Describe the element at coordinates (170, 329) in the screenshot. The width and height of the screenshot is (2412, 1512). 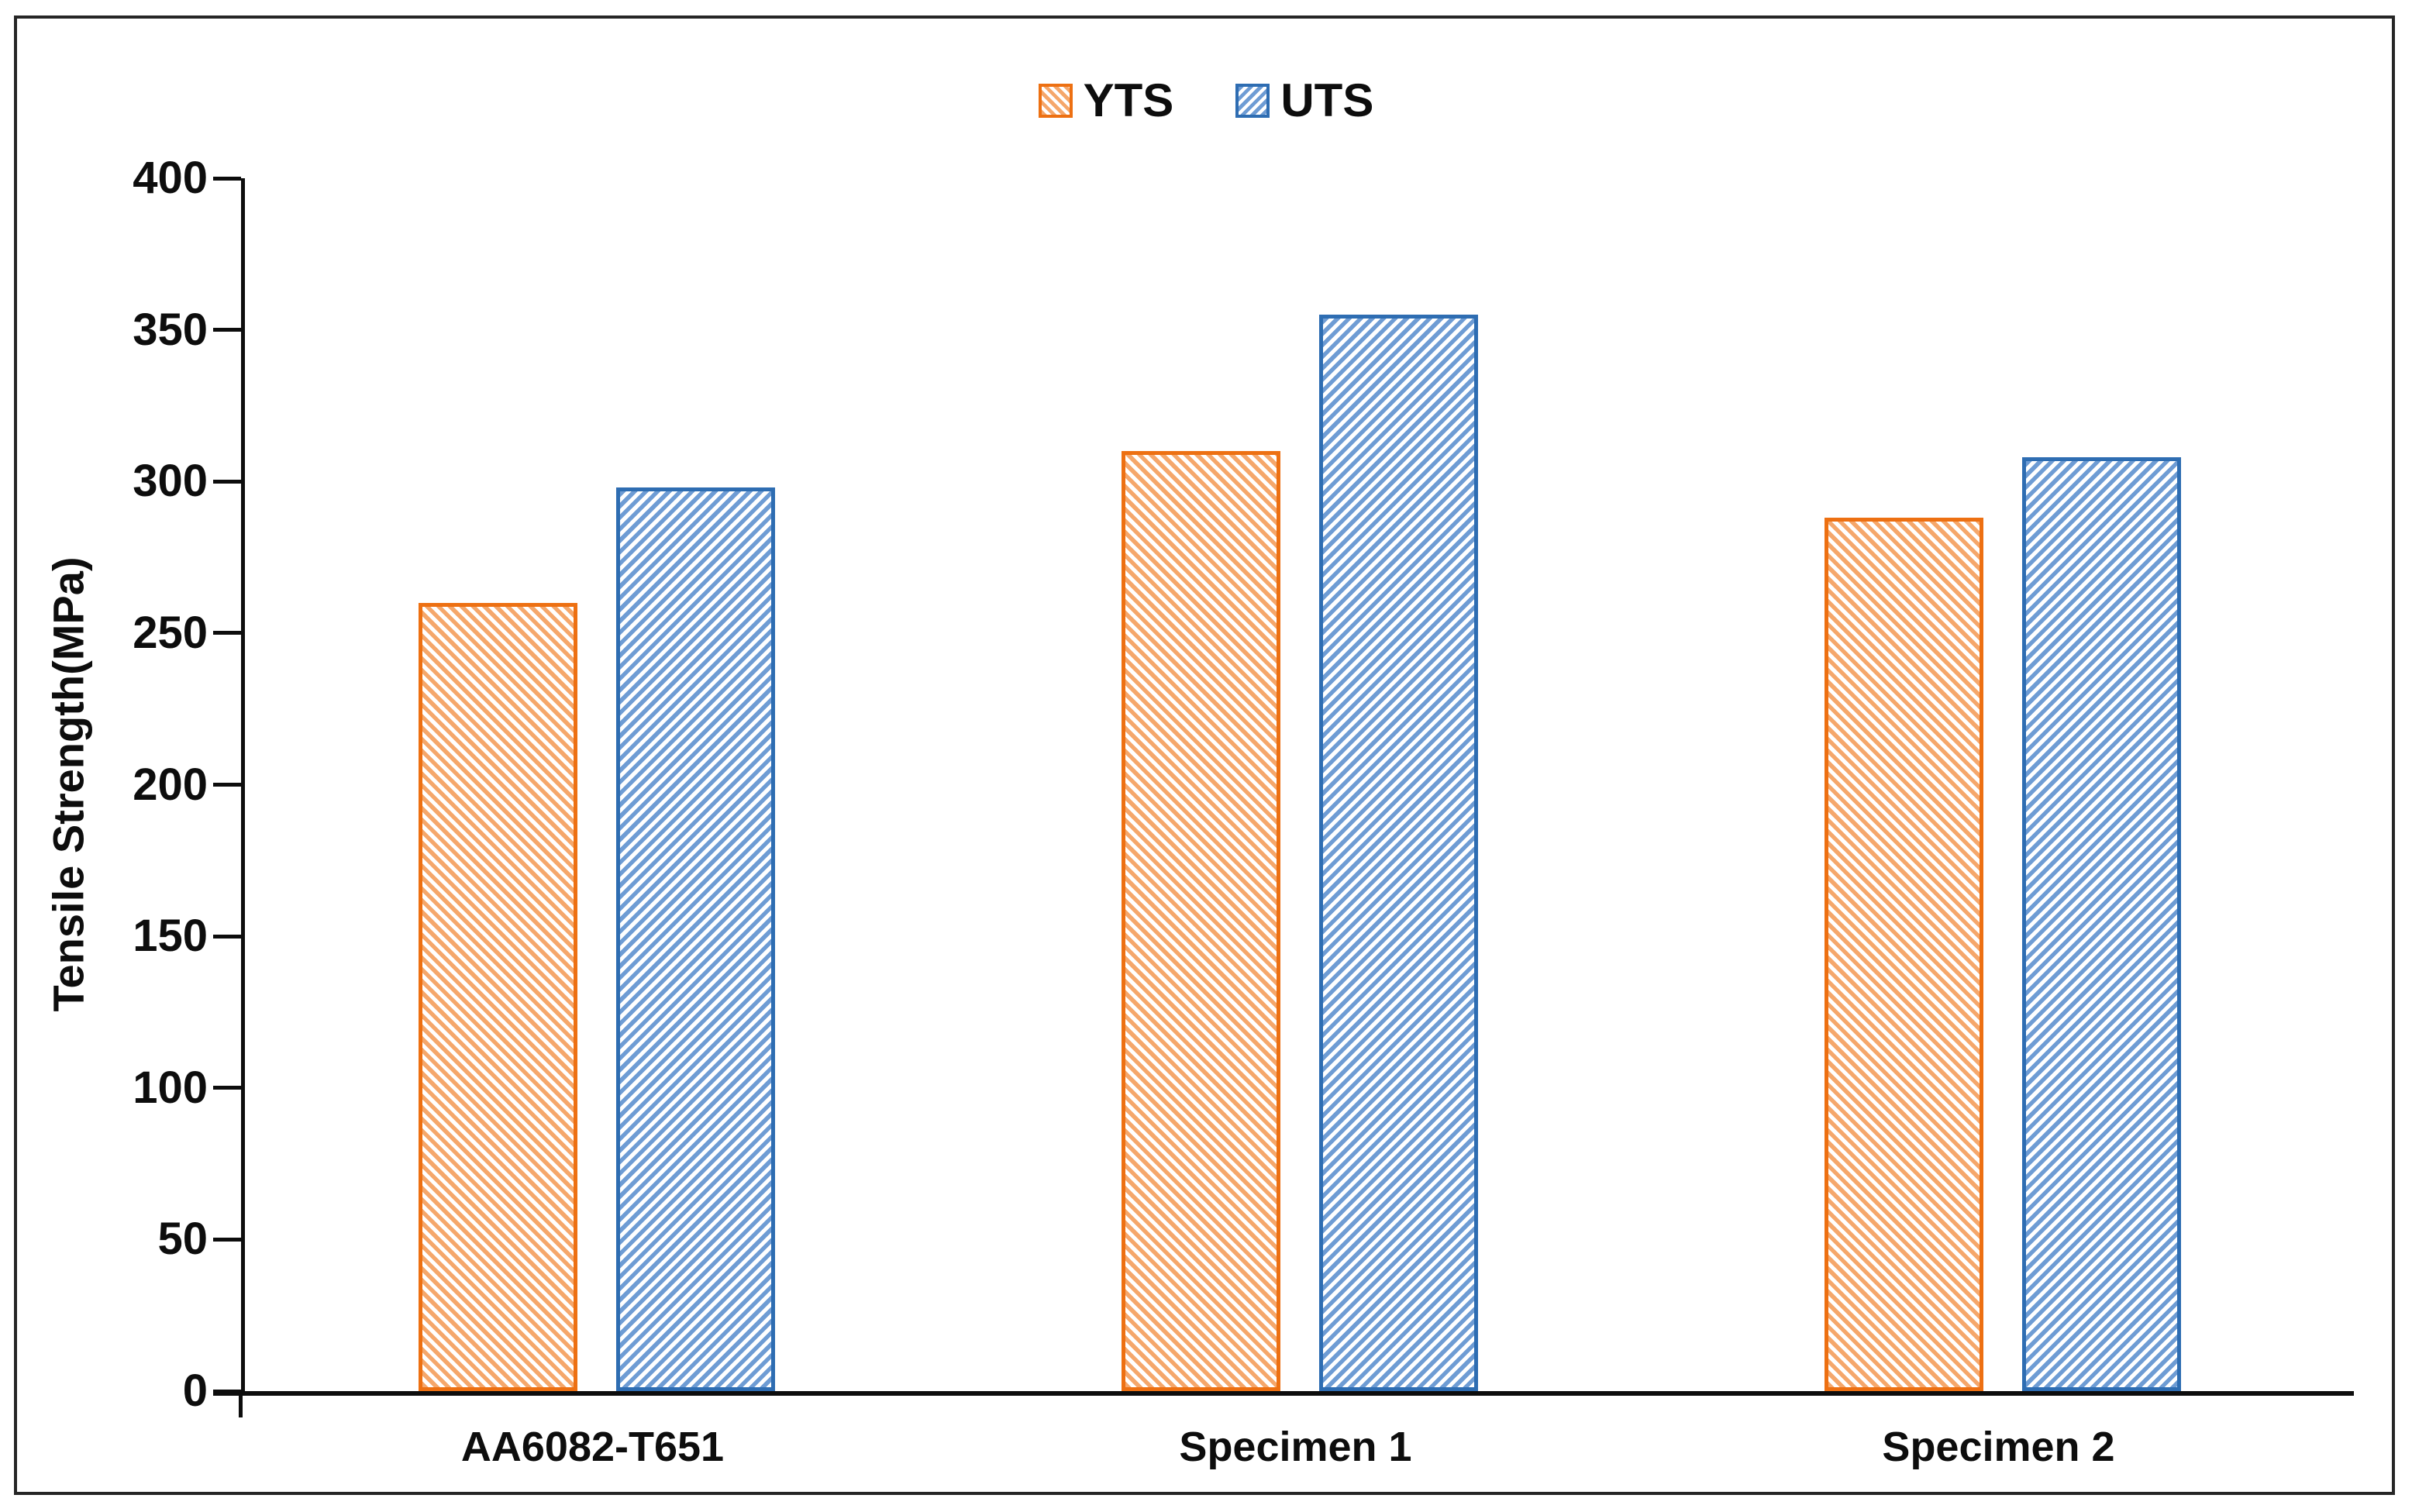
I see `y-tick-label: 350` at that location.